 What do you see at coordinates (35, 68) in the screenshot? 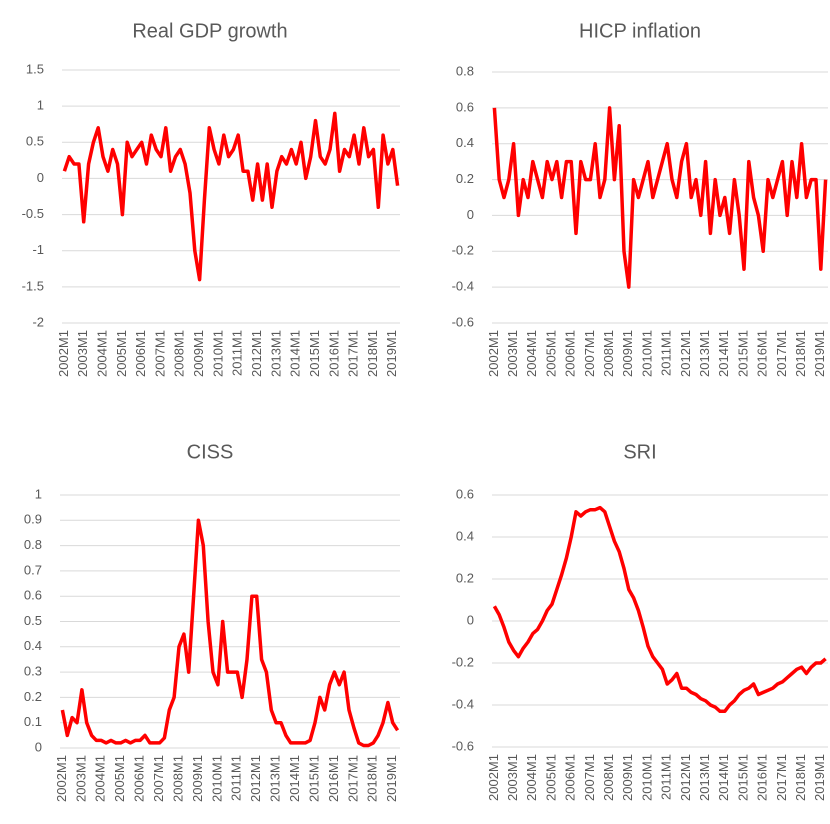
I see `y-tick-label: 1.5` at bounding box center [35, 68].